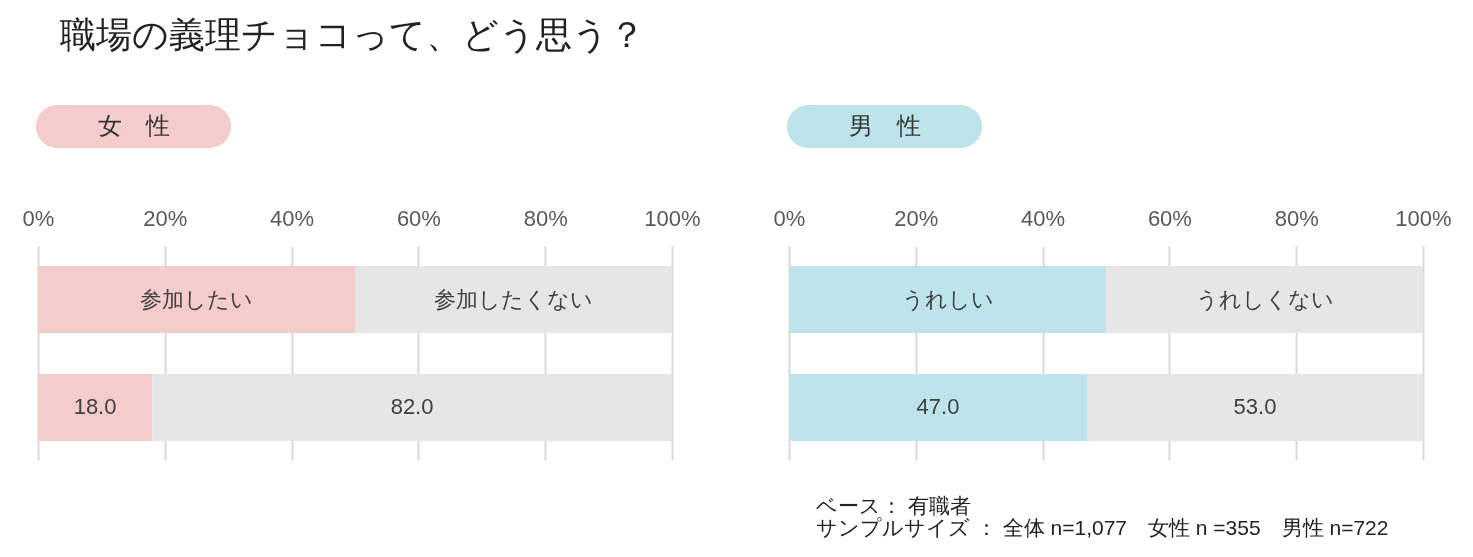  I want to click on data-label: 18.0, so click(95, 407).